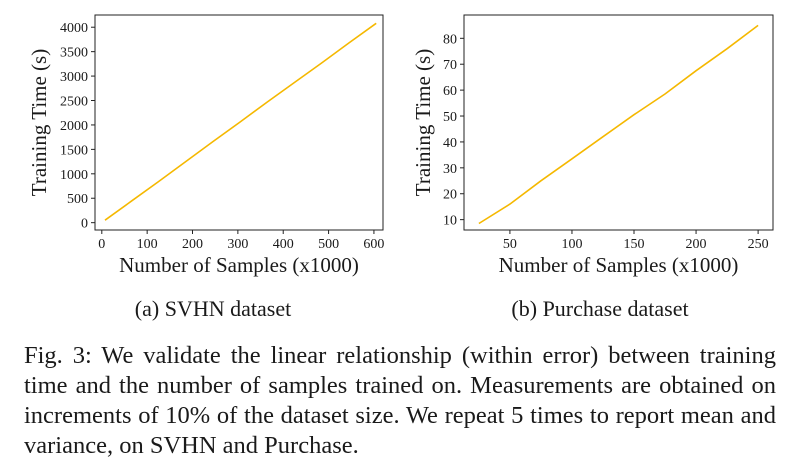 Image resolution: width=795 pixels, height=472 pixels. Describe the element at coordinates (571, 244) in the screenshot. I see `panel-b-x-tick-label: 100` at that location.